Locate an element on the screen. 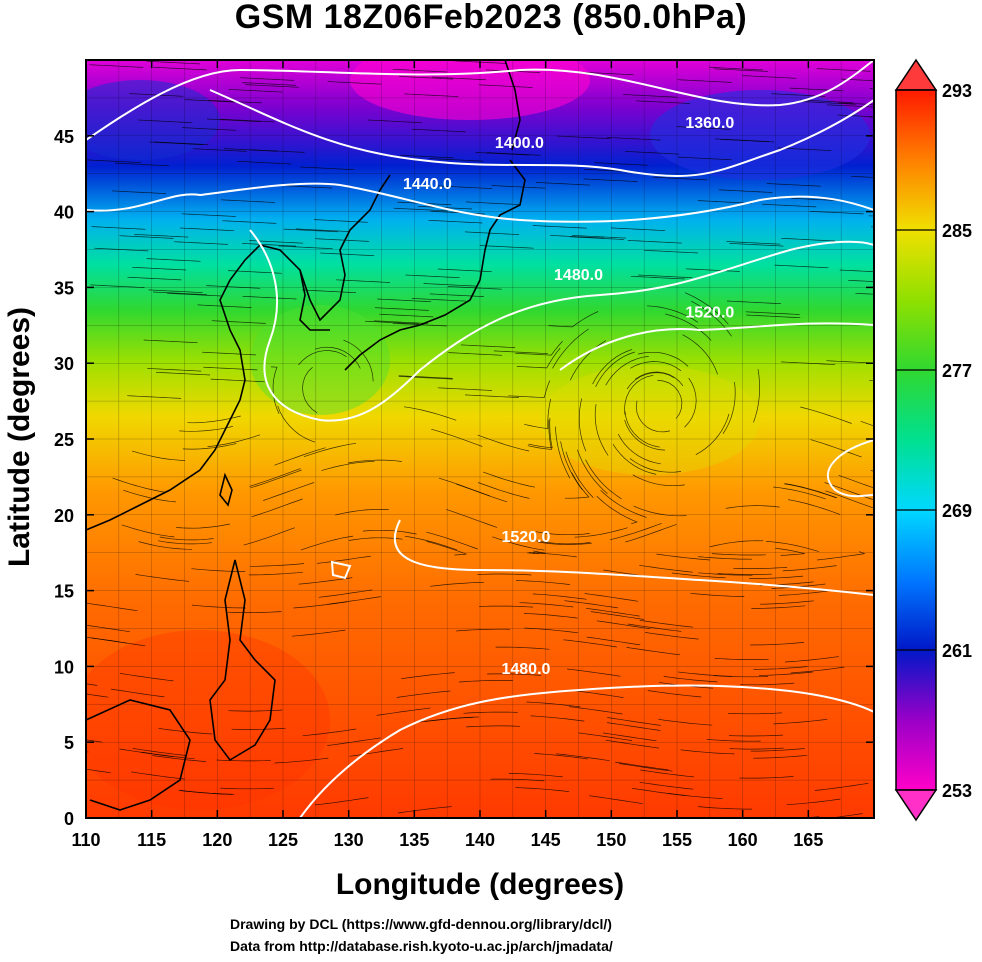 Image resolution: width=982 pixels, height=962 pixels. contour-1480a is located at coordinates (561, 325).